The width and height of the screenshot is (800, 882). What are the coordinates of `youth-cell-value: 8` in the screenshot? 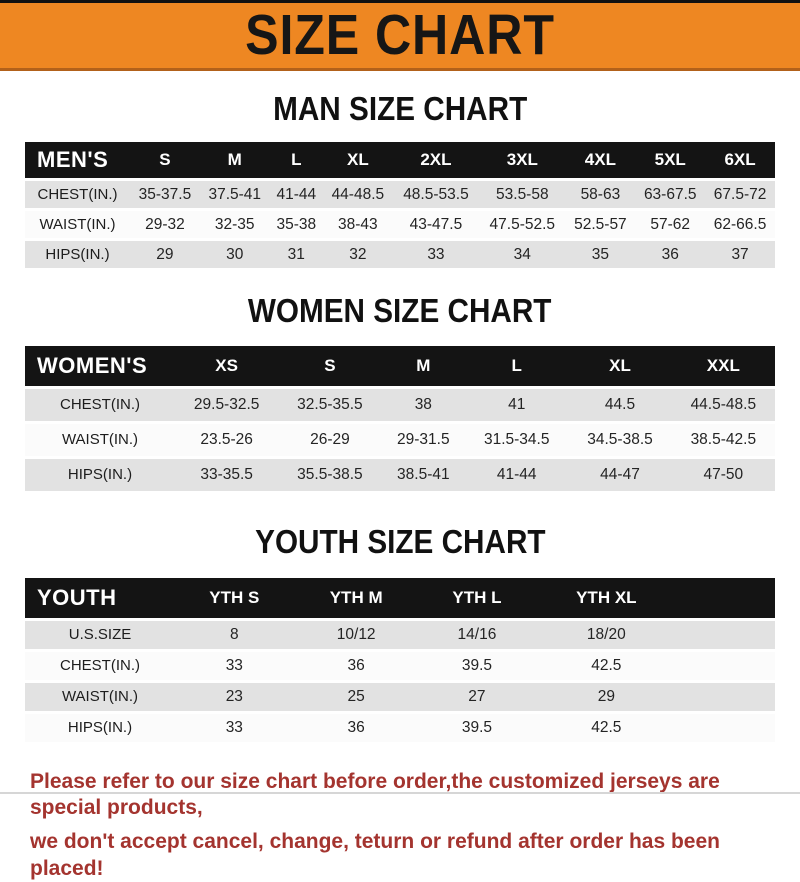 It's located at (234, 635).